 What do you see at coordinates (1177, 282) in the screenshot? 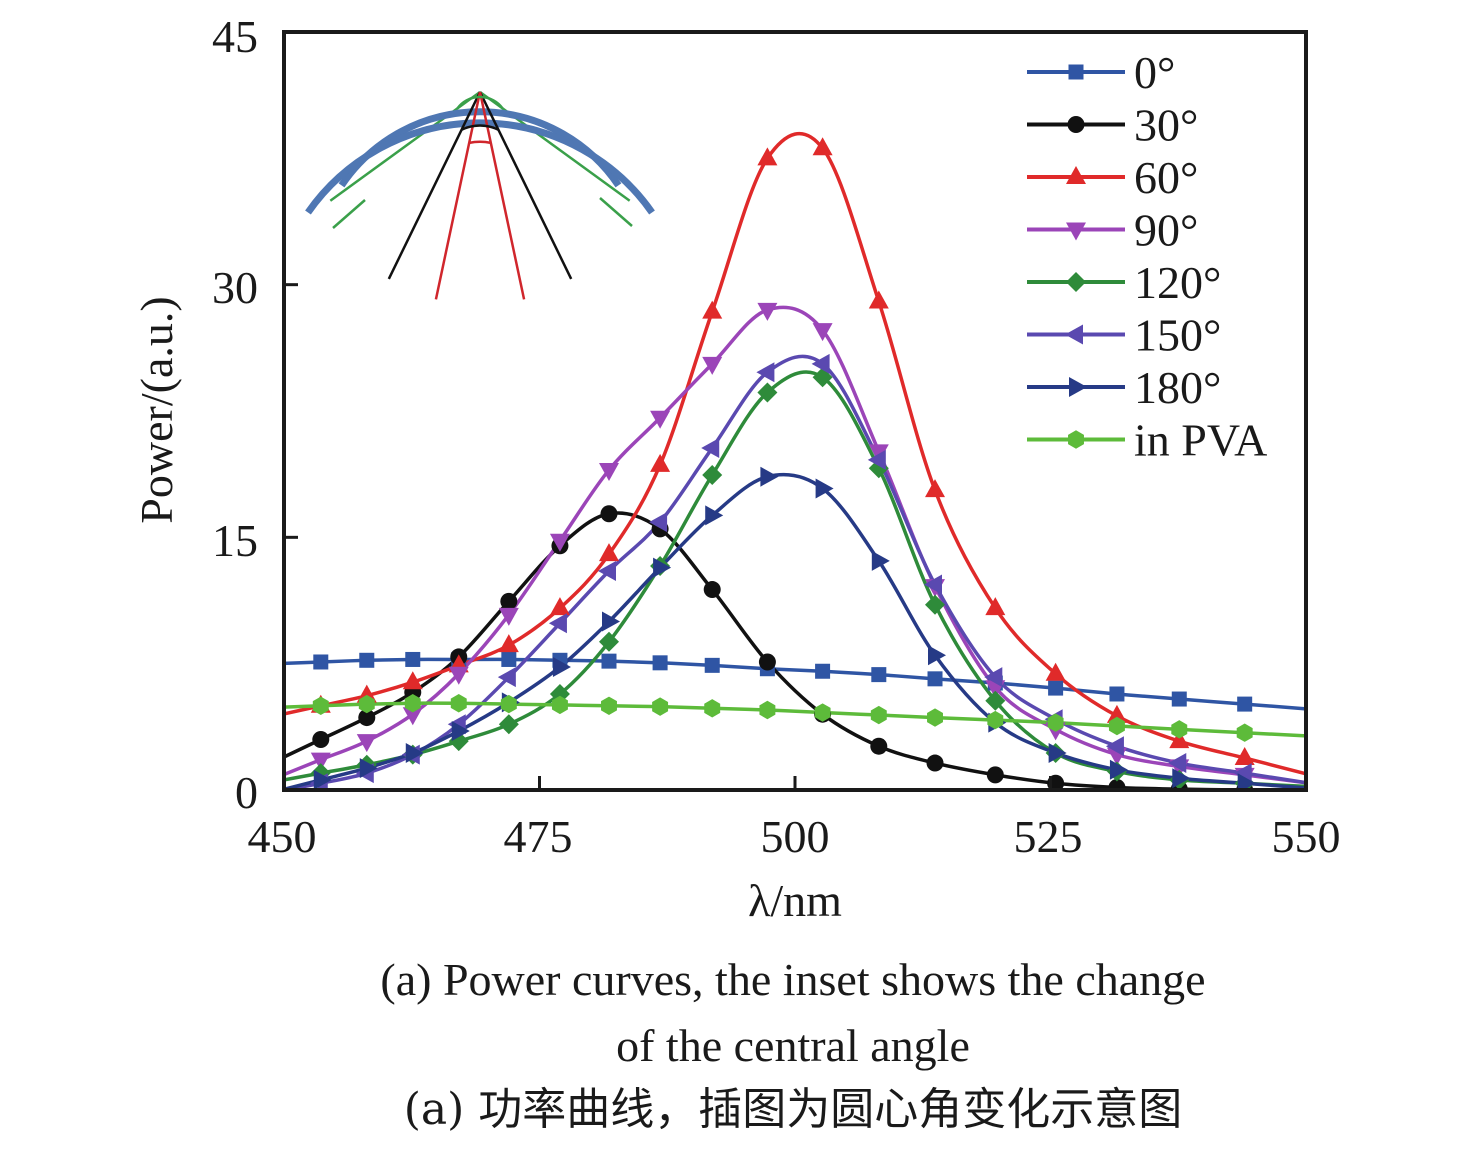
I see `legend-label: 120°` at bounding box center [1177, 282].